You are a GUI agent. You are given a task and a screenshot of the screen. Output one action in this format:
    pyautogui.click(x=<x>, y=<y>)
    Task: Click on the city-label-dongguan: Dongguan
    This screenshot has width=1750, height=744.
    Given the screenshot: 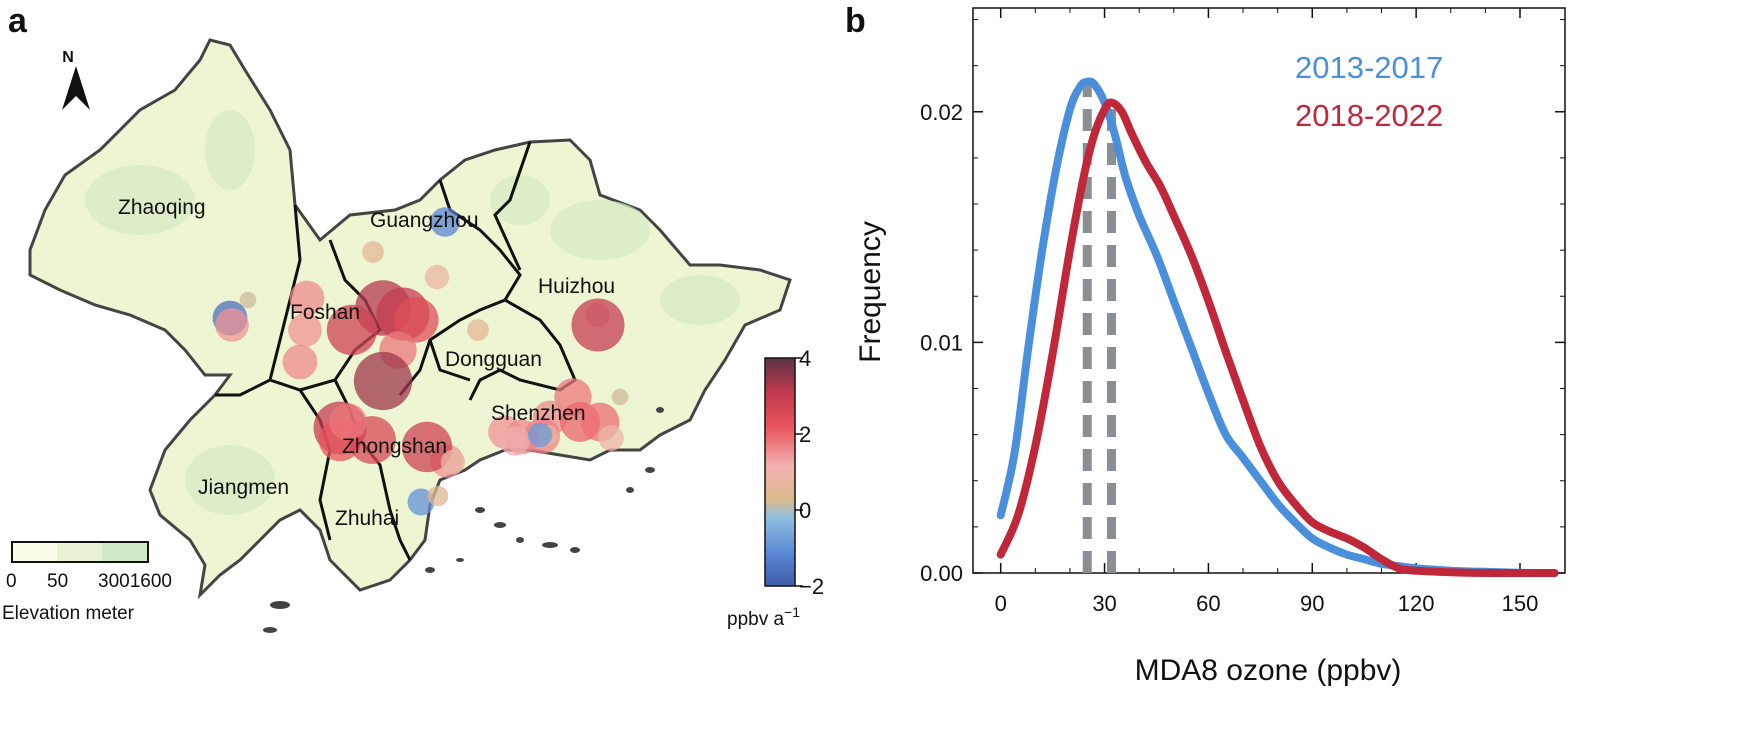 What is the action you would take?
    pyautogui.click(x=493, y=359)
    